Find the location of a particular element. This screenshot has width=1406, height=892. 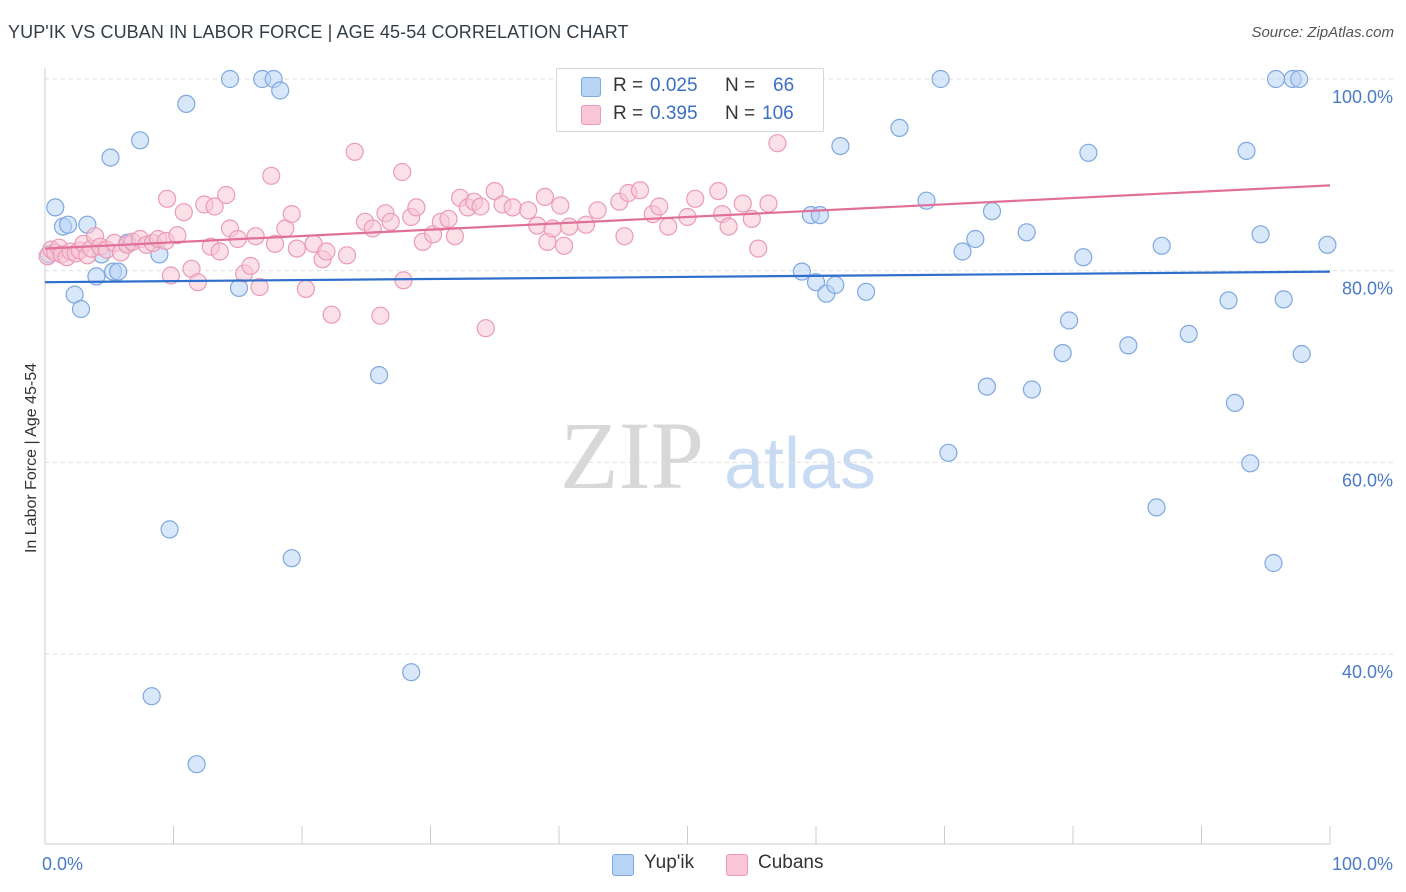

bottom-legend-swatch-cubans is located at coordinates (737, 865).